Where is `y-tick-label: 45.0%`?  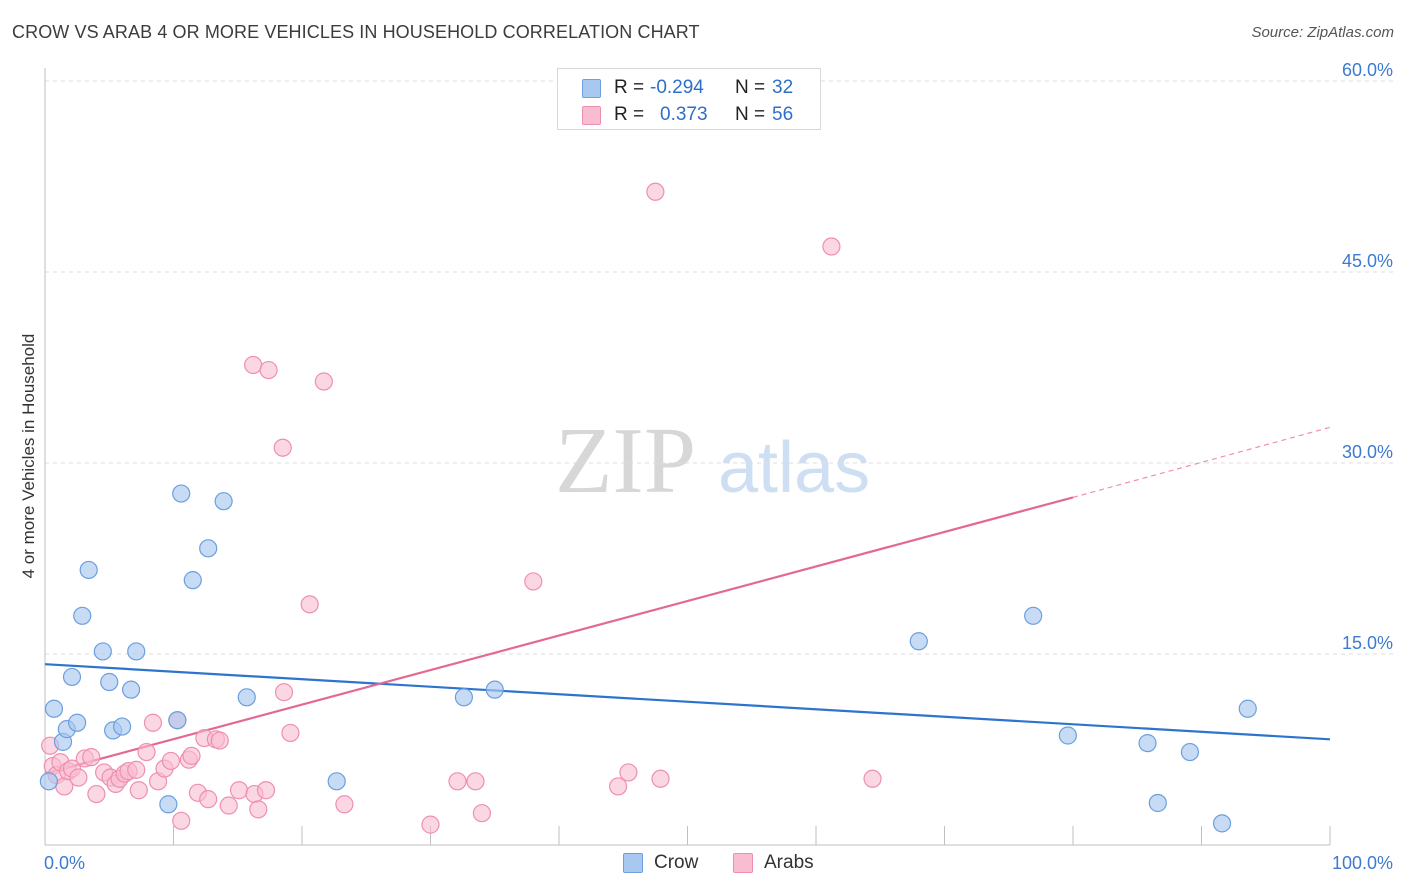 y-tick-label: 45.0% is located at coordinates (1367, 261).